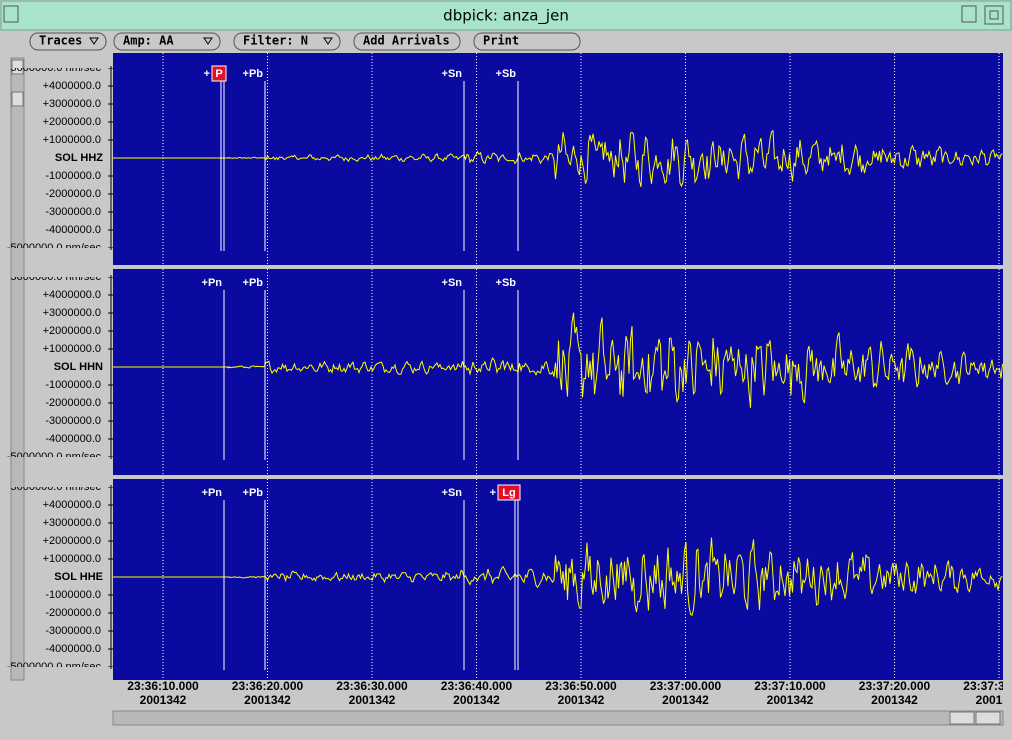 The image size is (1012, 740). I want to click on scroll-left, so click(962, 718).